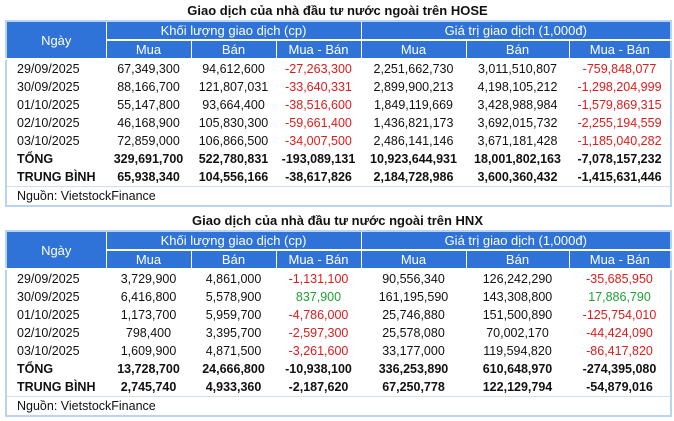 The width and height of the screenshot is (674, 421). Describe the element at coordinates (148, 279) in the screenshot. I see `value-cell: 3,729,900` at that location.